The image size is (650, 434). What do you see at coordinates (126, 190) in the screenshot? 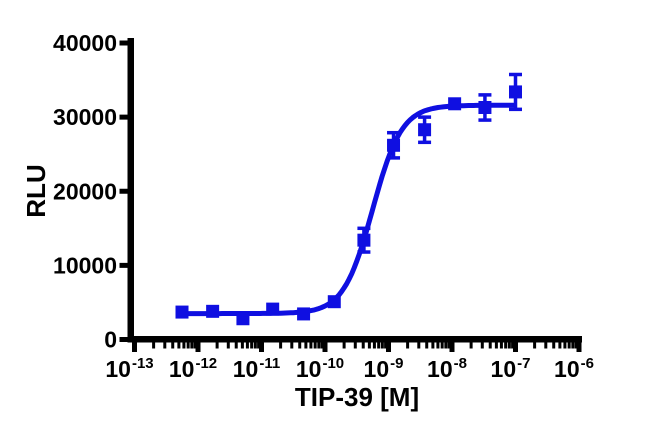
I see `y-axis` at bounding box center [126, 190].